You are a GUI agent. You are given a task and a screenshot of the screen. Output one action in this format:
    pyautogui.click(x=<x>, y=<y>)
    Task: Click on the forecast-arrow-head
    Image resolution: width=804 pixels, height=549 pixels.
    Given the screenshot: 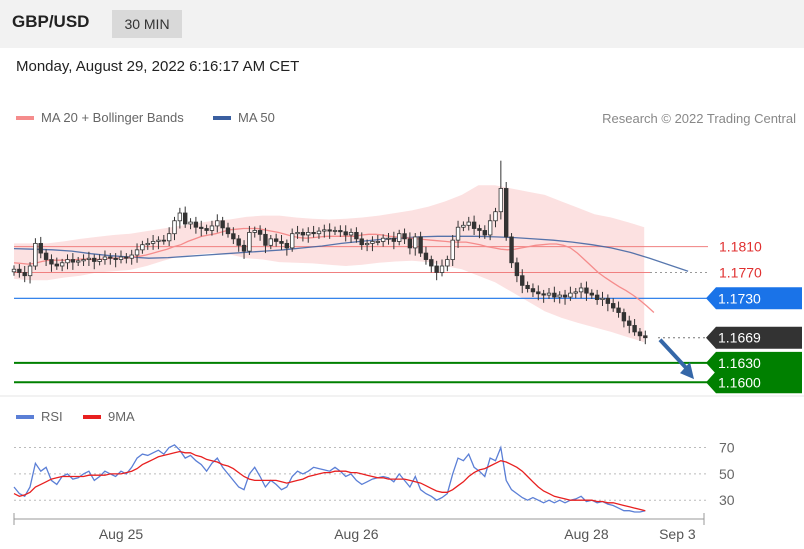 What is the action you would take?
    pyautogui.click(x=687, y=371)
    